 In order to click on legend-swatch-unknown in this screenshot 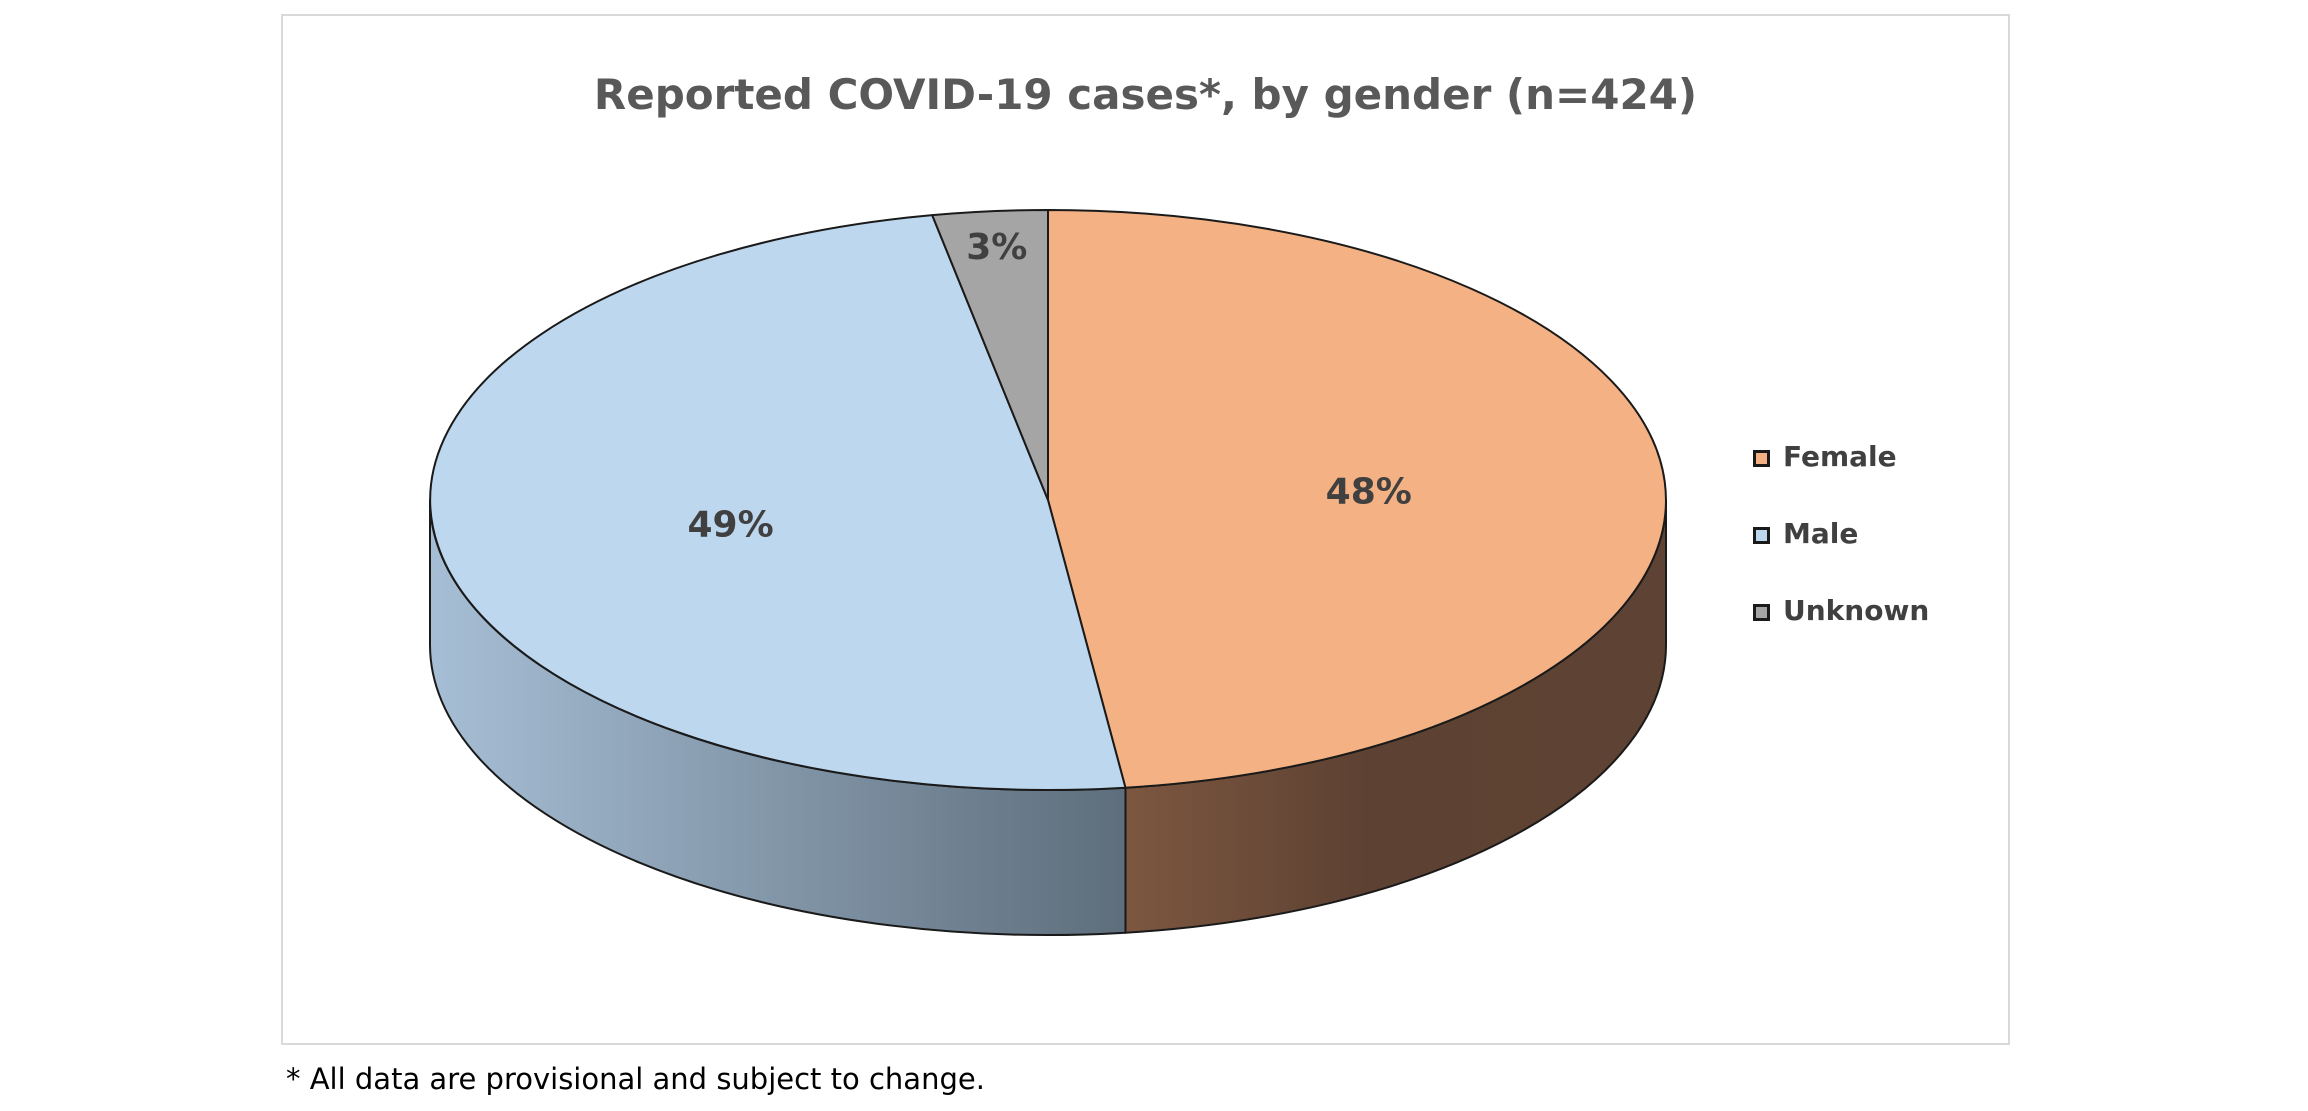, I will do `click(1761, 612)`.